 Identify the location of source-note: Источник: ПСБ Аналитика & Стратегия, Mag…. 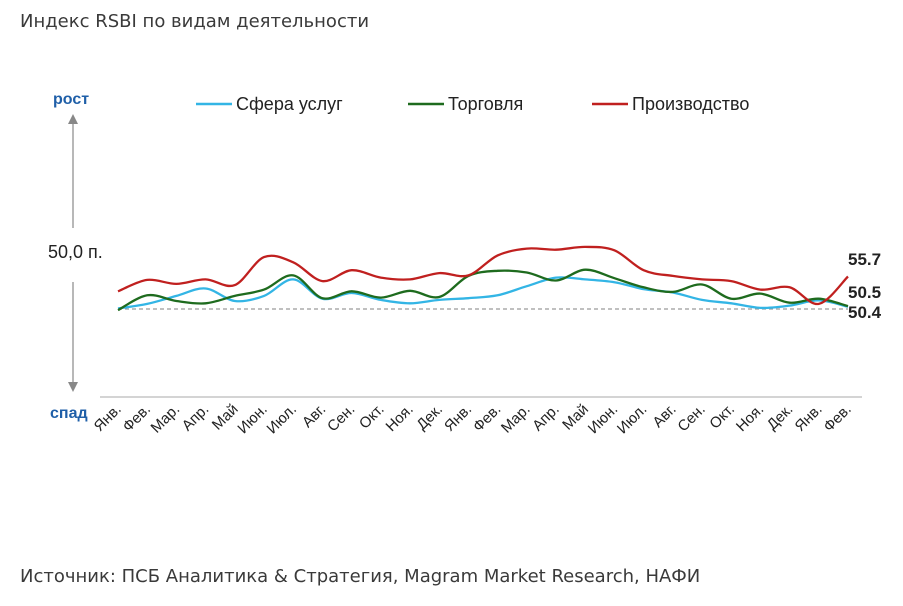
(360, 576).